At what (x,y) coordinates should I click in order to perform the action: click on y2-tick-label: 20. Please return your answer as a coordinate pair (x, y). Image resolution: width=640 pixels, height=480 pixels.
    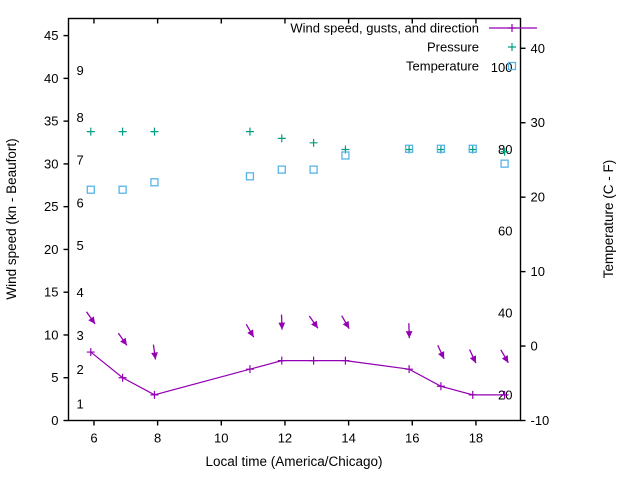
    Looking at the image, I should click on (538, 197).